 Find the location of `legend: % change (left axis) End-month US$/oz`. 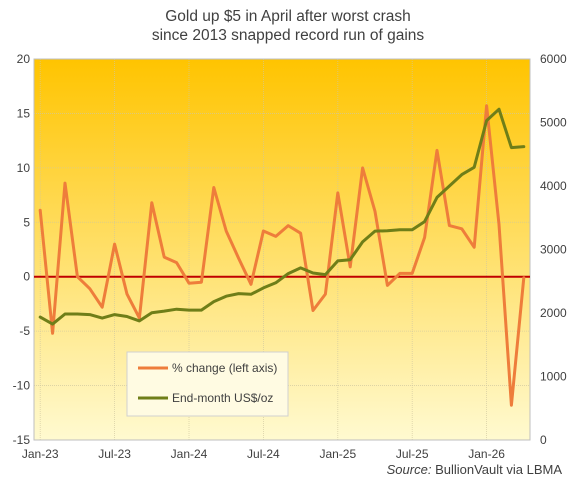

legend: % change (left axis) End-month US$/oz is located at coordinates (207, 384).